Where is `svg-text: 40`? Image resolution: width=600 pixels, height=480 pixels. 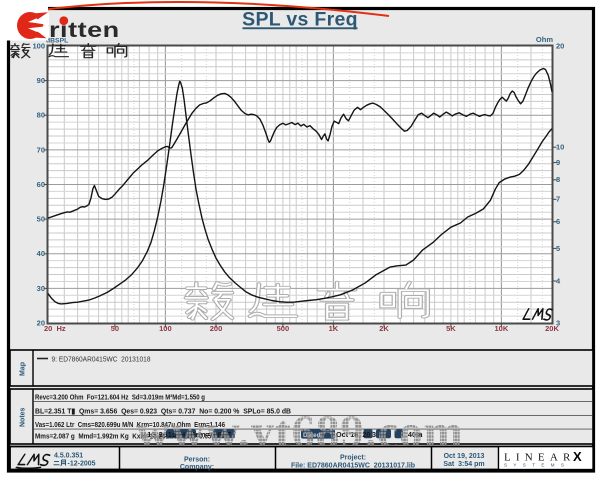 svg-text: 40 is located at coordinates (41, 253).